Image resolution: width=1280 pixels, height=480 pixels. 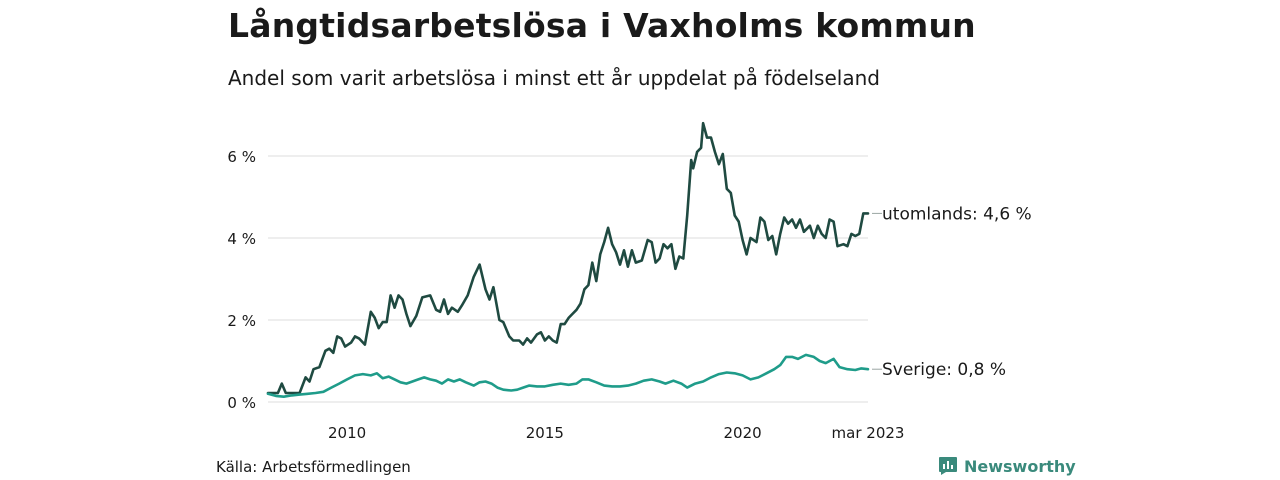 What do you see at coordinates (241, 403) in the screenshot?
I see `y-tick-label: 0 %` at bounding box center [241, 403].